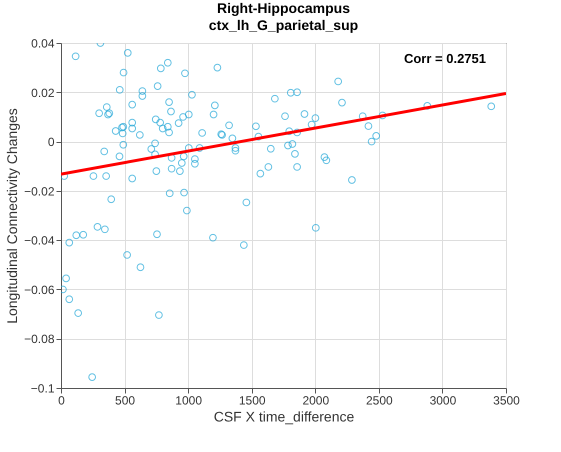 This screenshot has width=561, height=452. I want to click on x-tick-label: 3000, so click(443, 401).